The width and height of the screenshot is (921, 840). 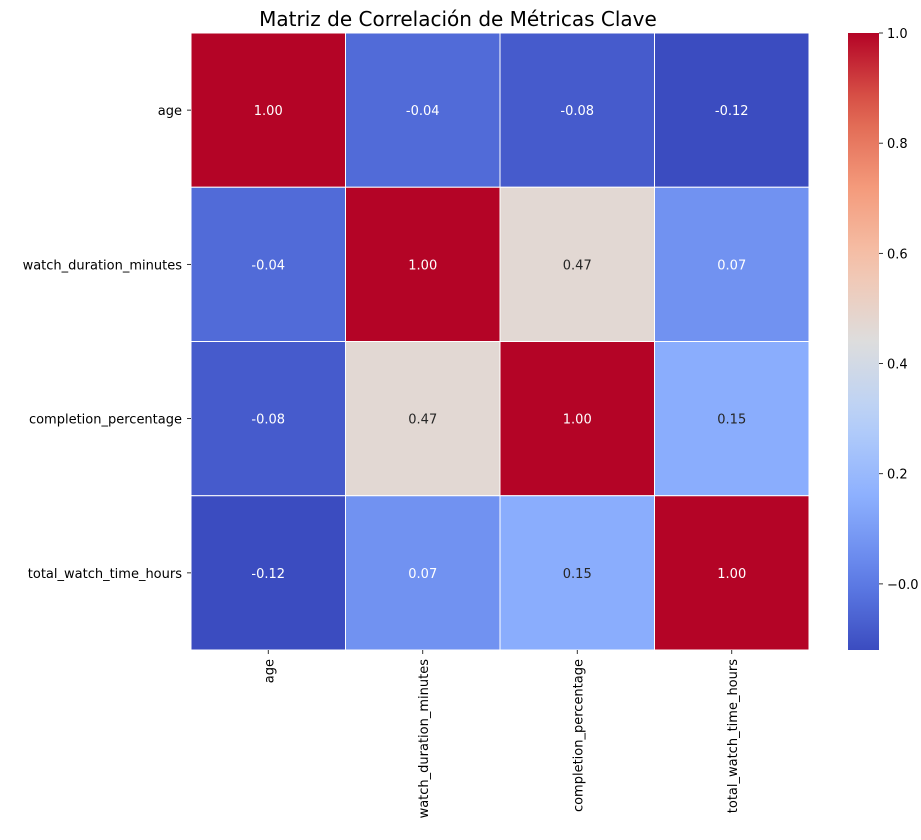 What do you see at coordinates (105, 574) in the screenshot?
I see `y-tick-label: total_watch_time_hours` at bounding box center [105, 574].